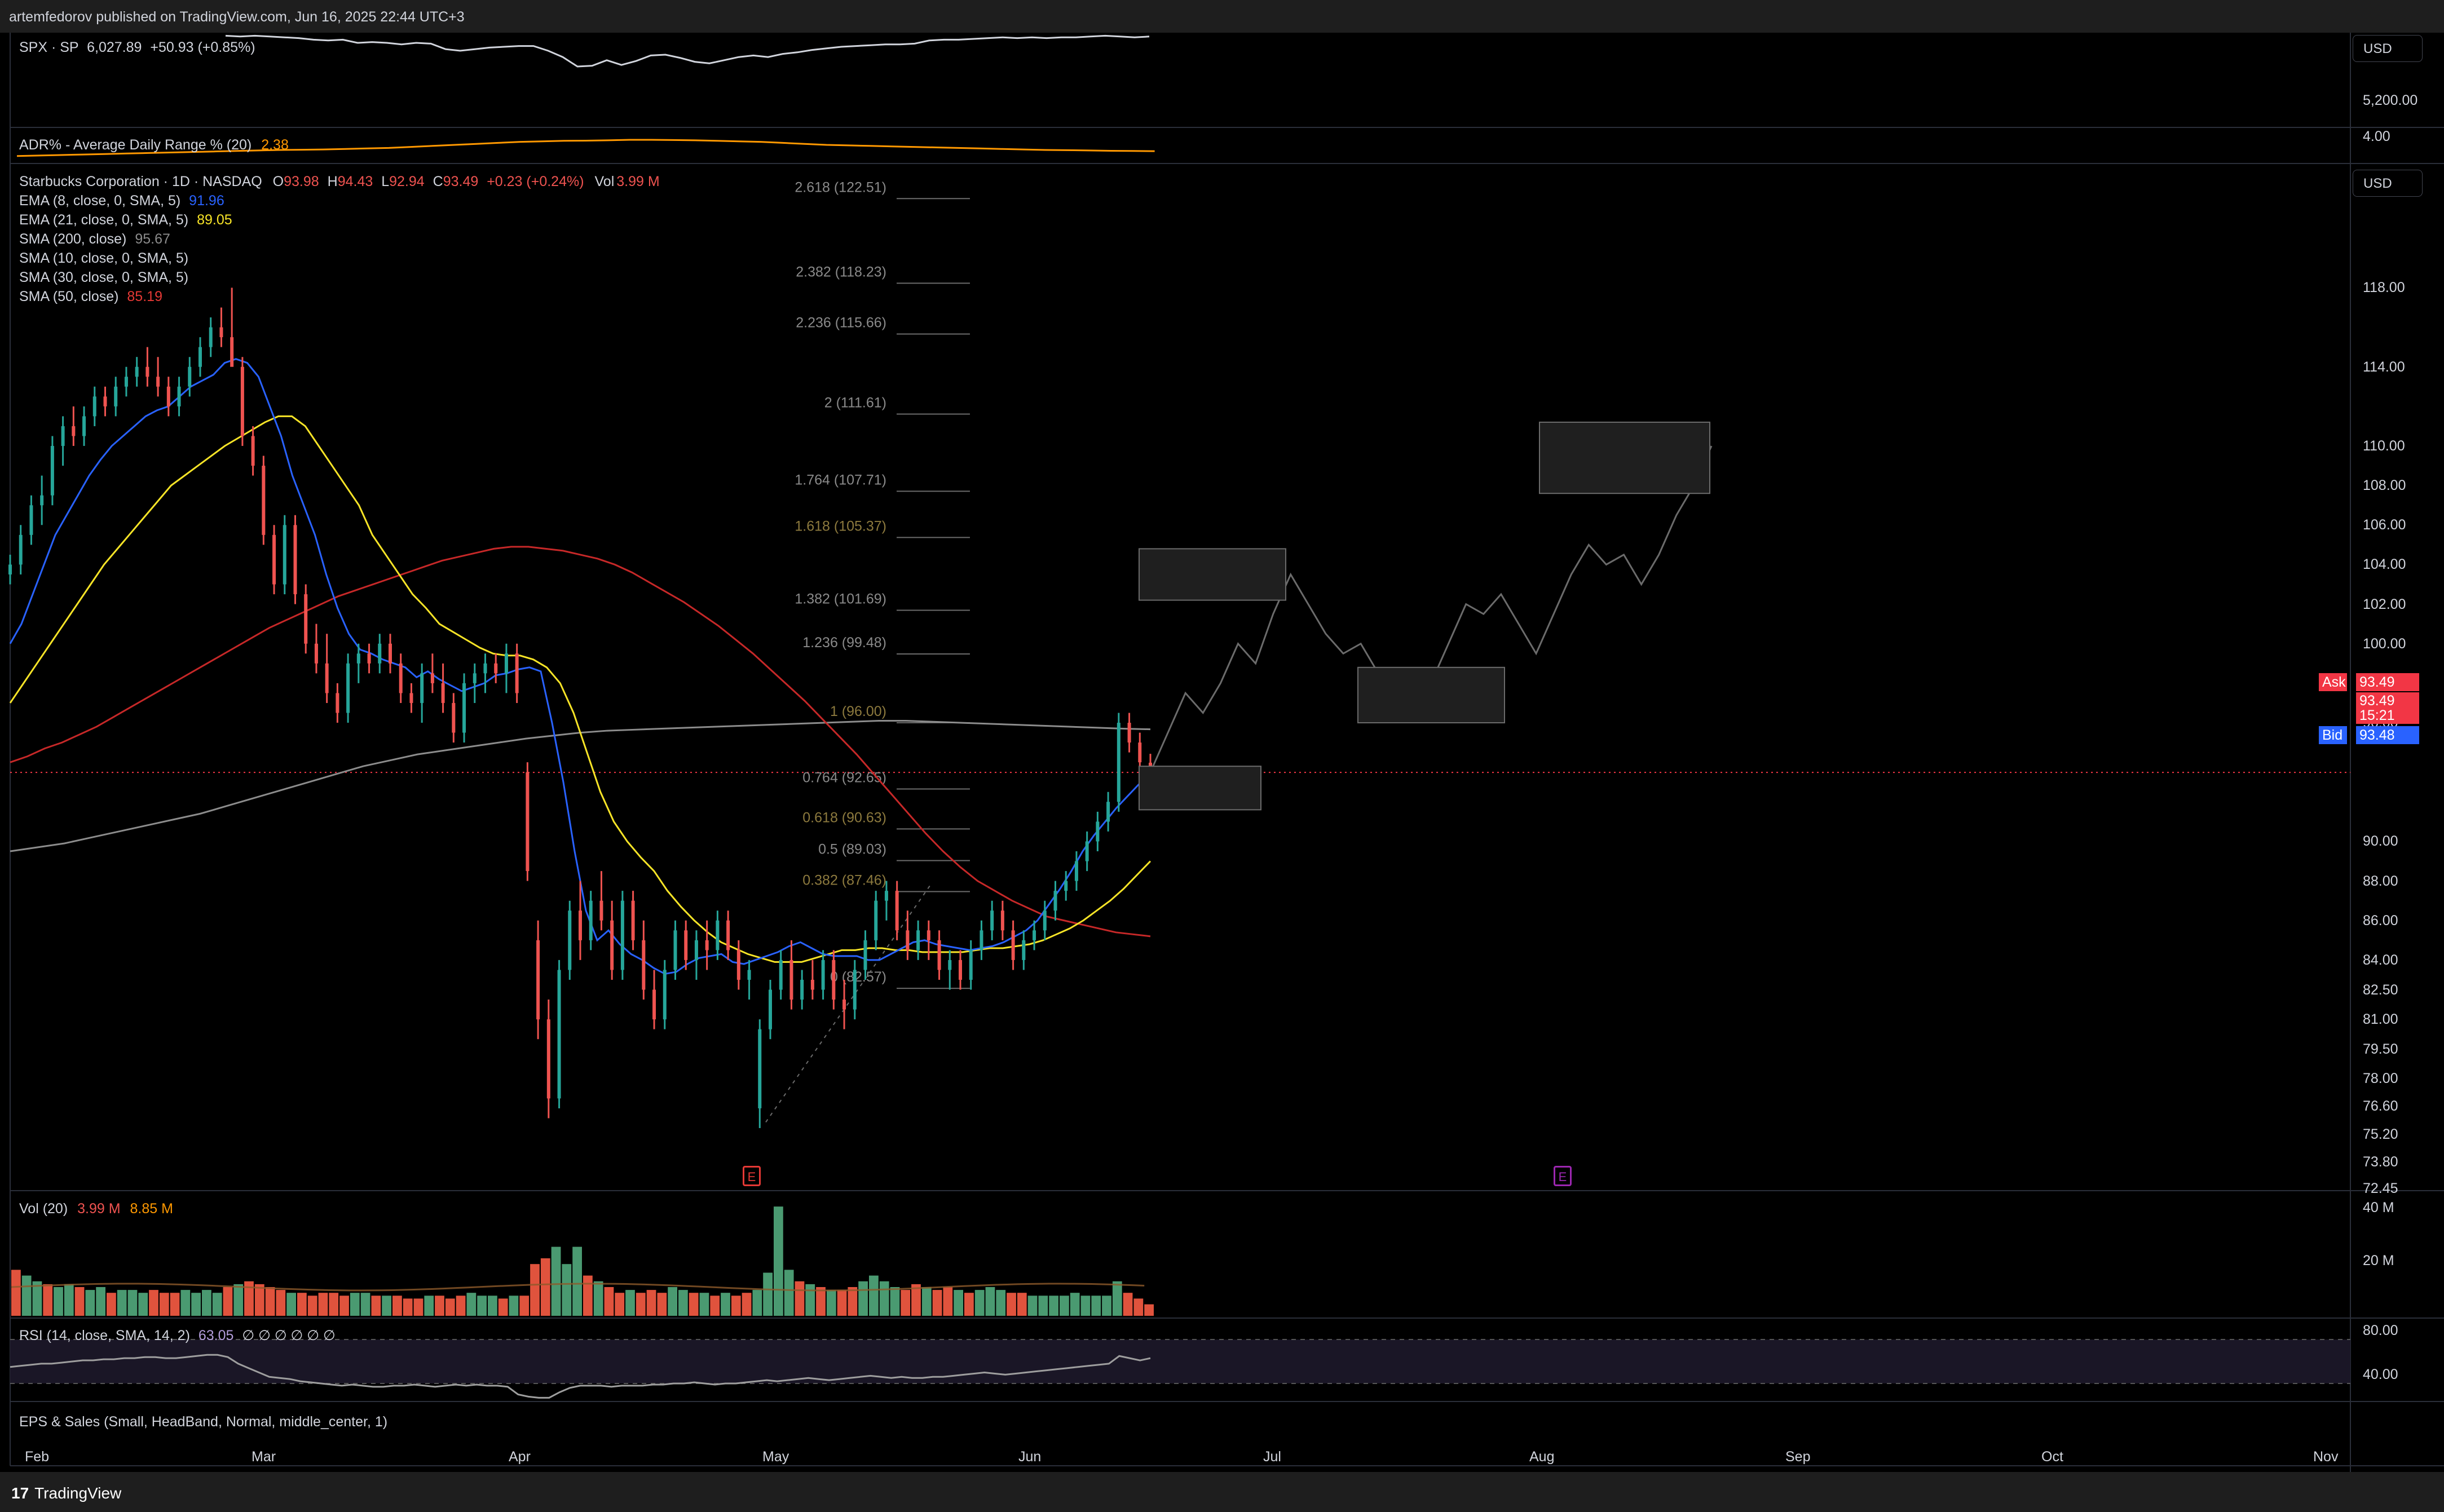 The image size is (2444, 1512). Describe the element at coordinates (214, 220) in the screenshot. I see `indicator-value: 89.05` at that location.